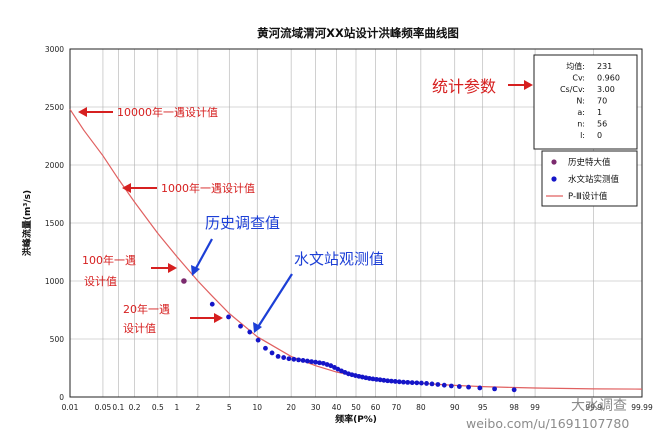 Image resolution: width=658 pixels, height=436 pixels. Describe the element at coordinates (356, 407) in the screenshot. I see `x-tick-label: 50` at that location.